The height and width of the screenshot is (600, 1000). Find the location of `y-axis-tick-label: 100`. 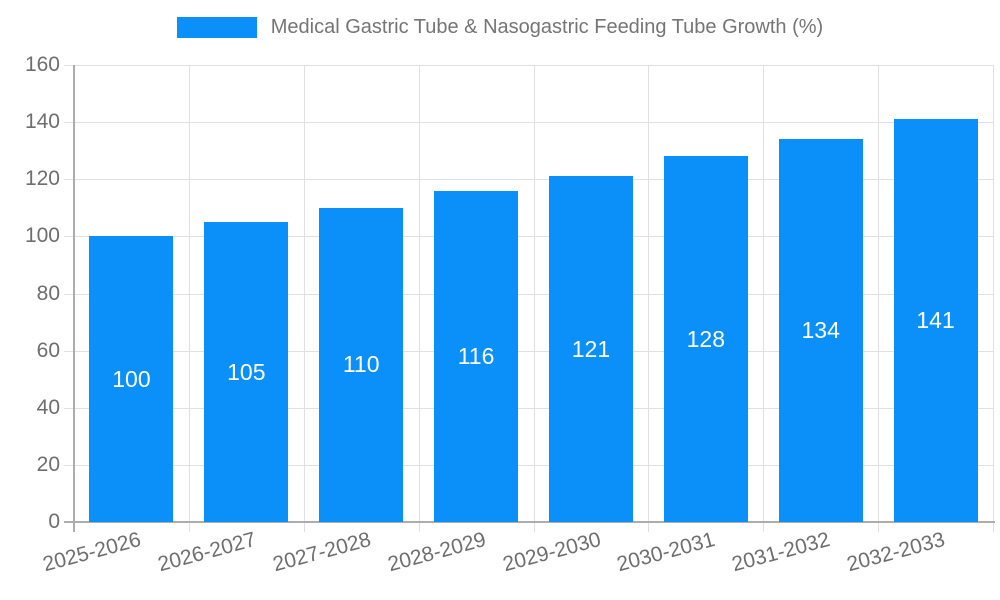

y-axis-tick-label: 100 is located at coordinates (42, 236).